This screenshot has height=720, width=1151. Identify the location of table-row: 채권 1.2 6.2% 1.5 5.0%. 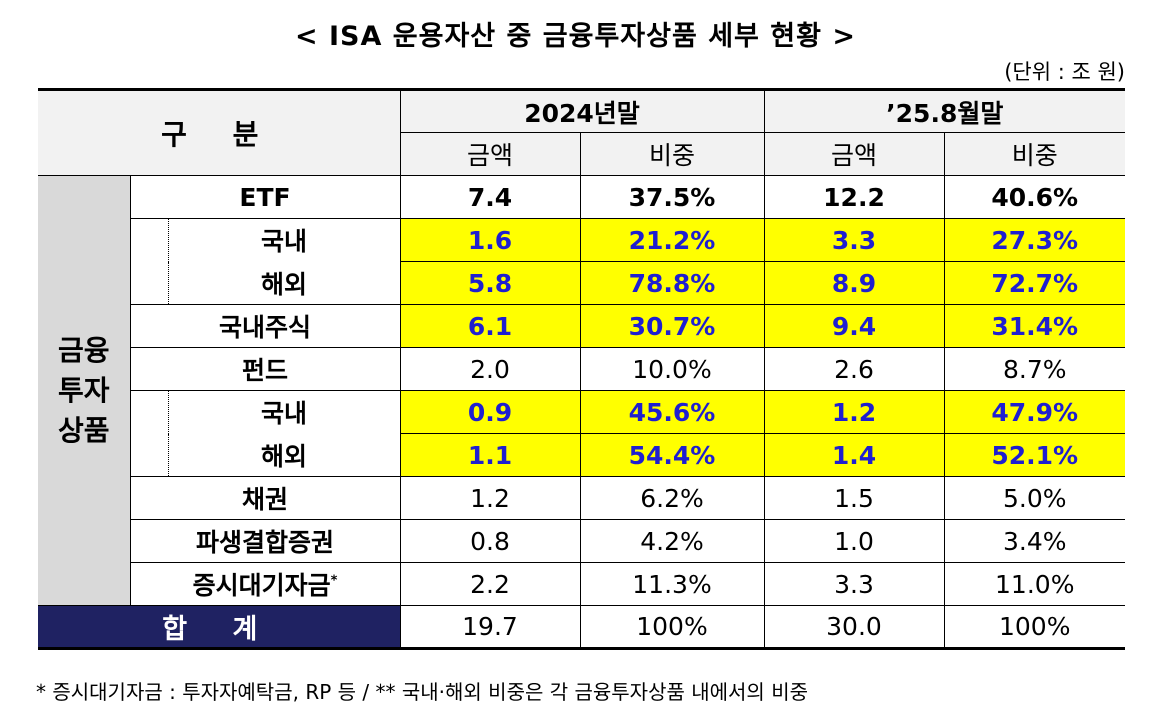
(581, 498).